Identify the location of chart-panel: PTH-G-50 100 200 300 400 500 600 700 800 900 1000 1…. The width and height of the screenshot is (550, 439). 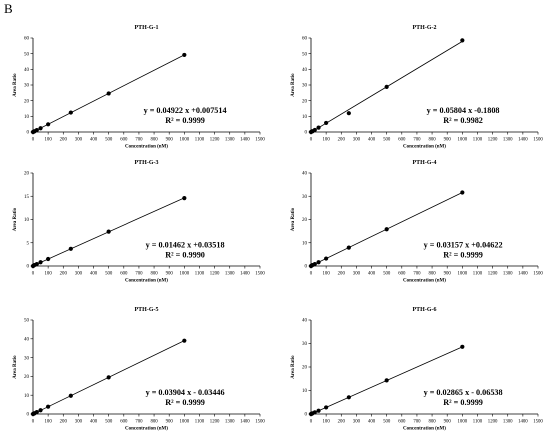
(139, 369).